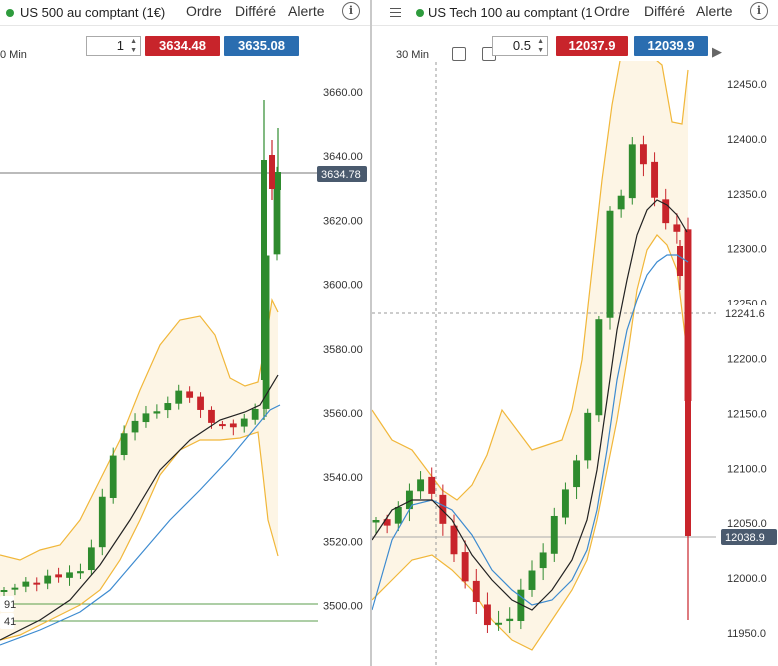 The image size is (778, 666). Describe the element at coordinates (747, 469) in the screenshot. I see `price-axis-tick: 12100.0` at that location.